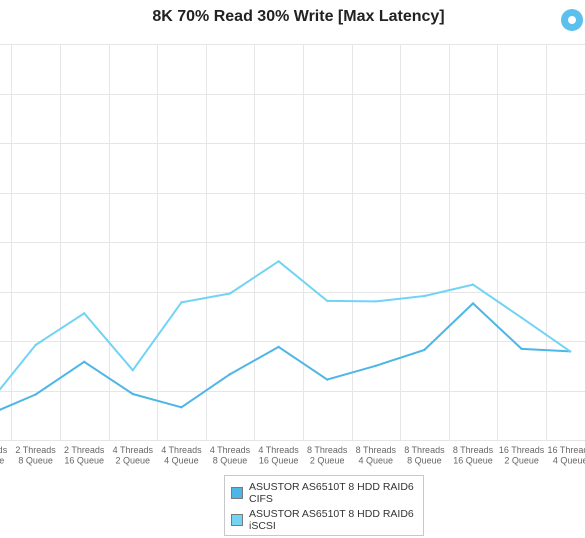 Image resolution: width=585 pixels, height=538 pixels. I want to click on x-tick-label-11: 16 Threads 2 Queue, so click(522, 455).